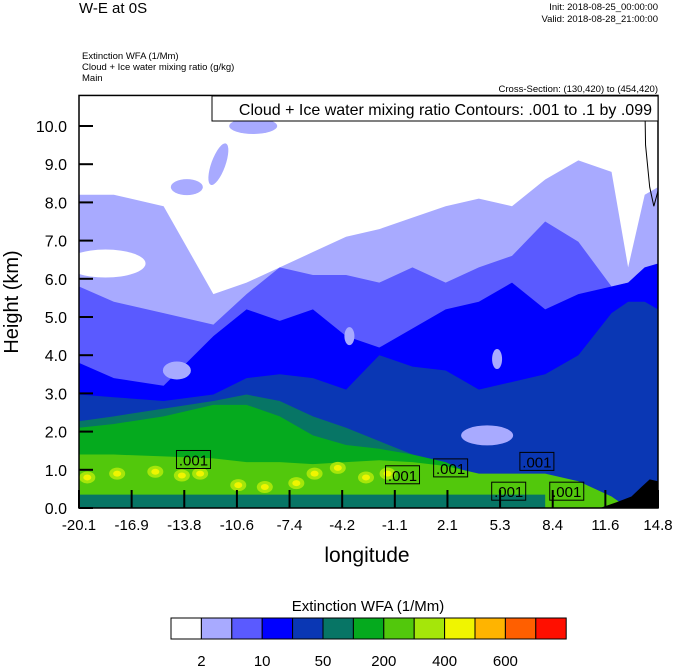 Image resolution: width=674 pixels, height=672 pixels. I want to click on field-label-mixing-ratio: Cloud + Ice water mixing ratio (g/kg), so click(158, 67).